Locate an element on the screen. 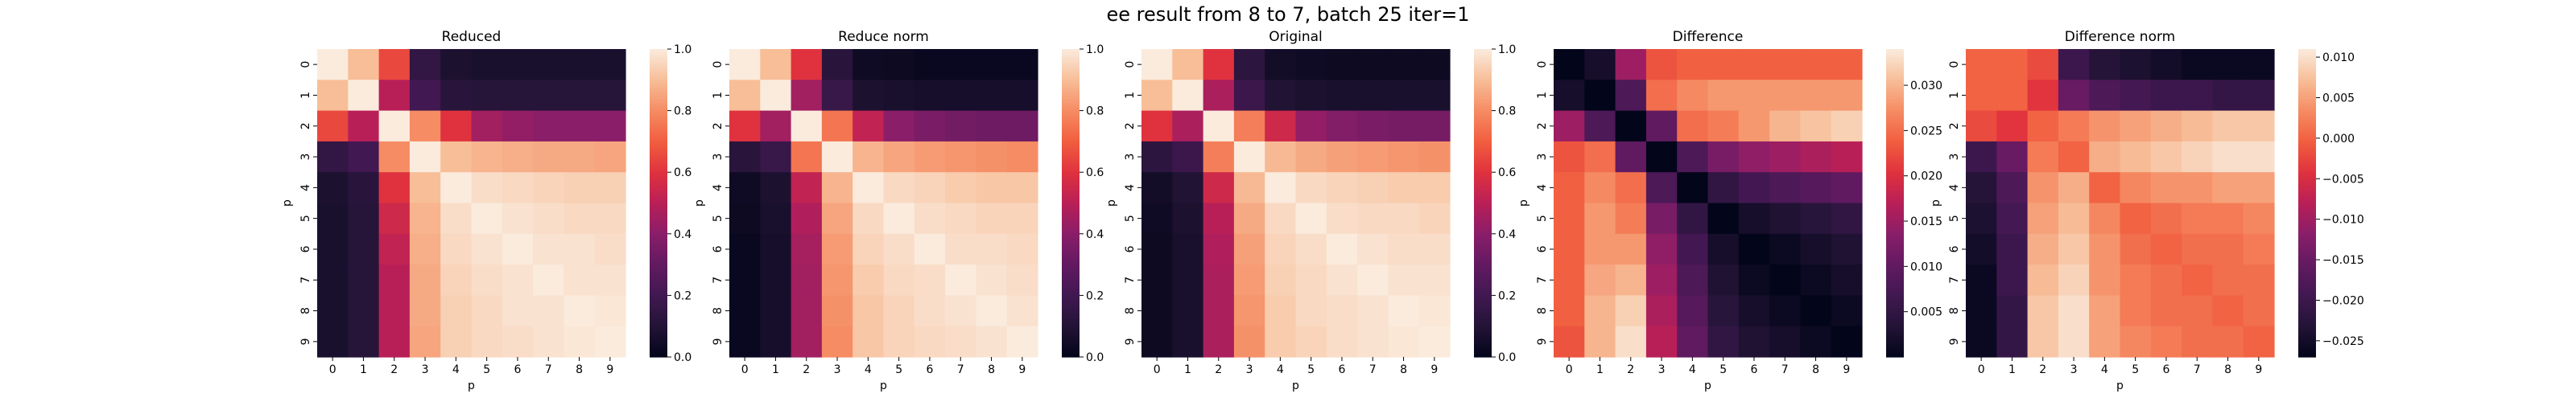 Image resolution: width=2576 pixels, height=402 pixels. x-tick-label: 8 is located at coordinates (2227, 369).